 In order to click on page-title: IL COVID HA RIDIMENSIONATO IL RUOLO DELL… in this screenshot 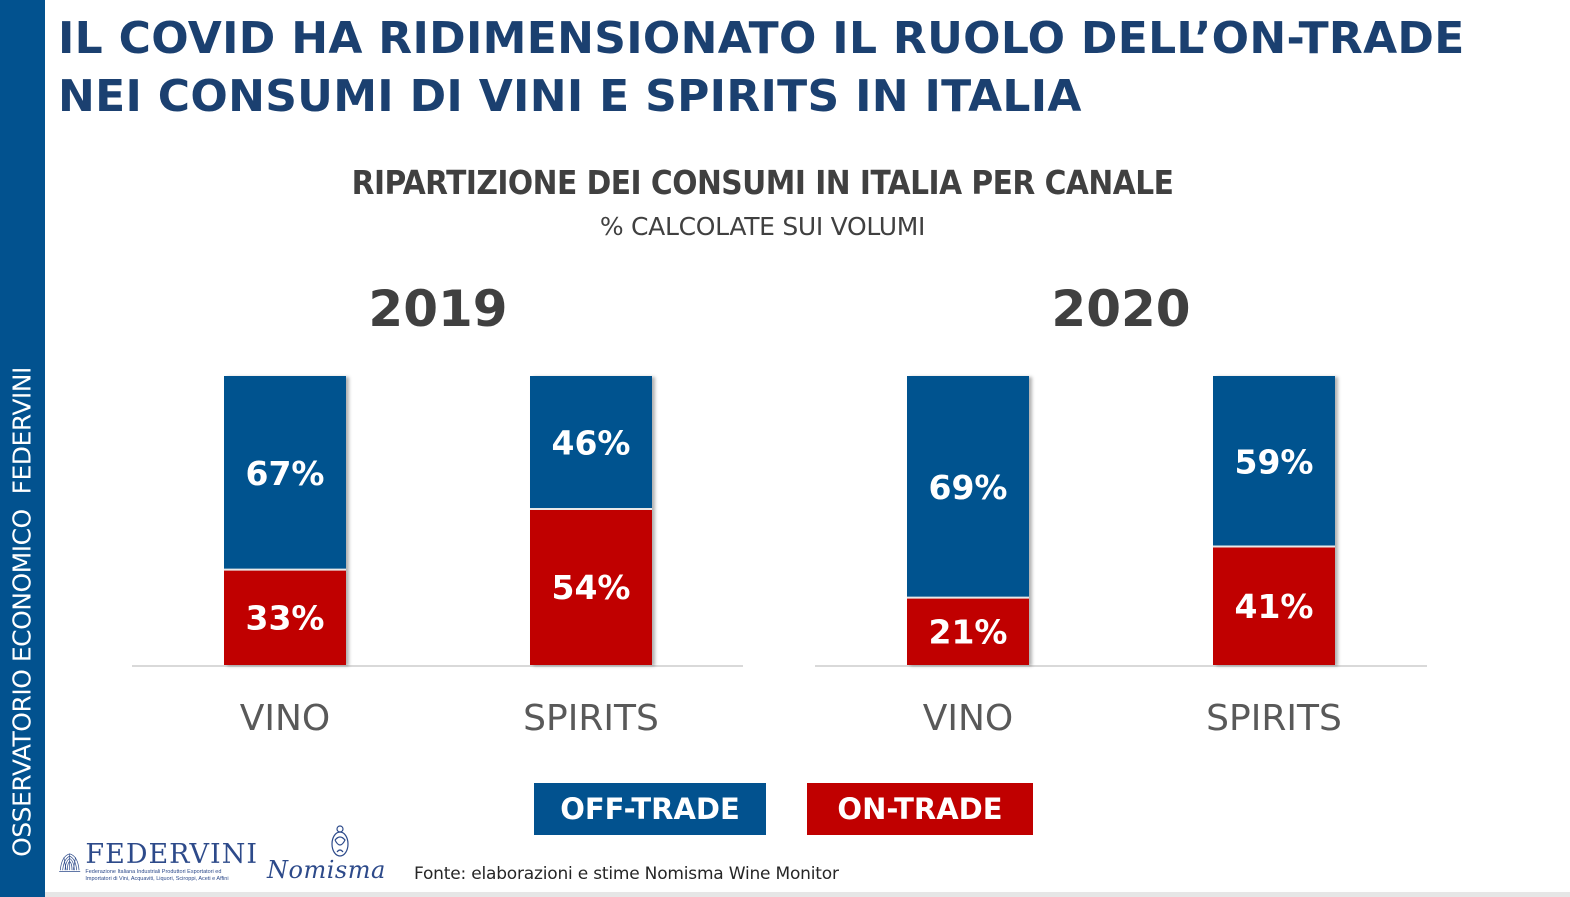, I will do `click(761, 68)`.